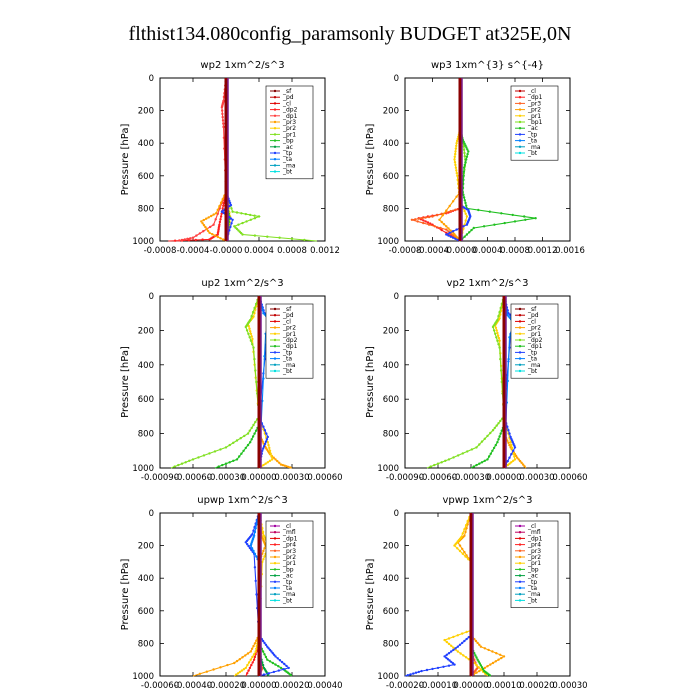 Image resolution: width=700 pixels, height=700 pixels. What do you see at coordinates (569, 478) in the screenshot?
I see `x-tick-label: 0.00060` at bounding box center [569, 478].